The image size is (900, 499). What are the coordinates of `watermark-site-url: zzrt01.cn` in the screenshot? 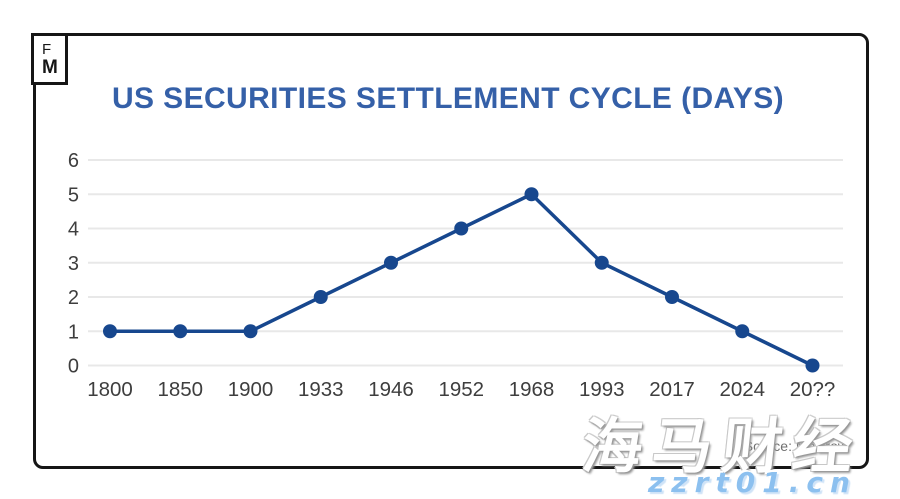 It's located at (752, 482).